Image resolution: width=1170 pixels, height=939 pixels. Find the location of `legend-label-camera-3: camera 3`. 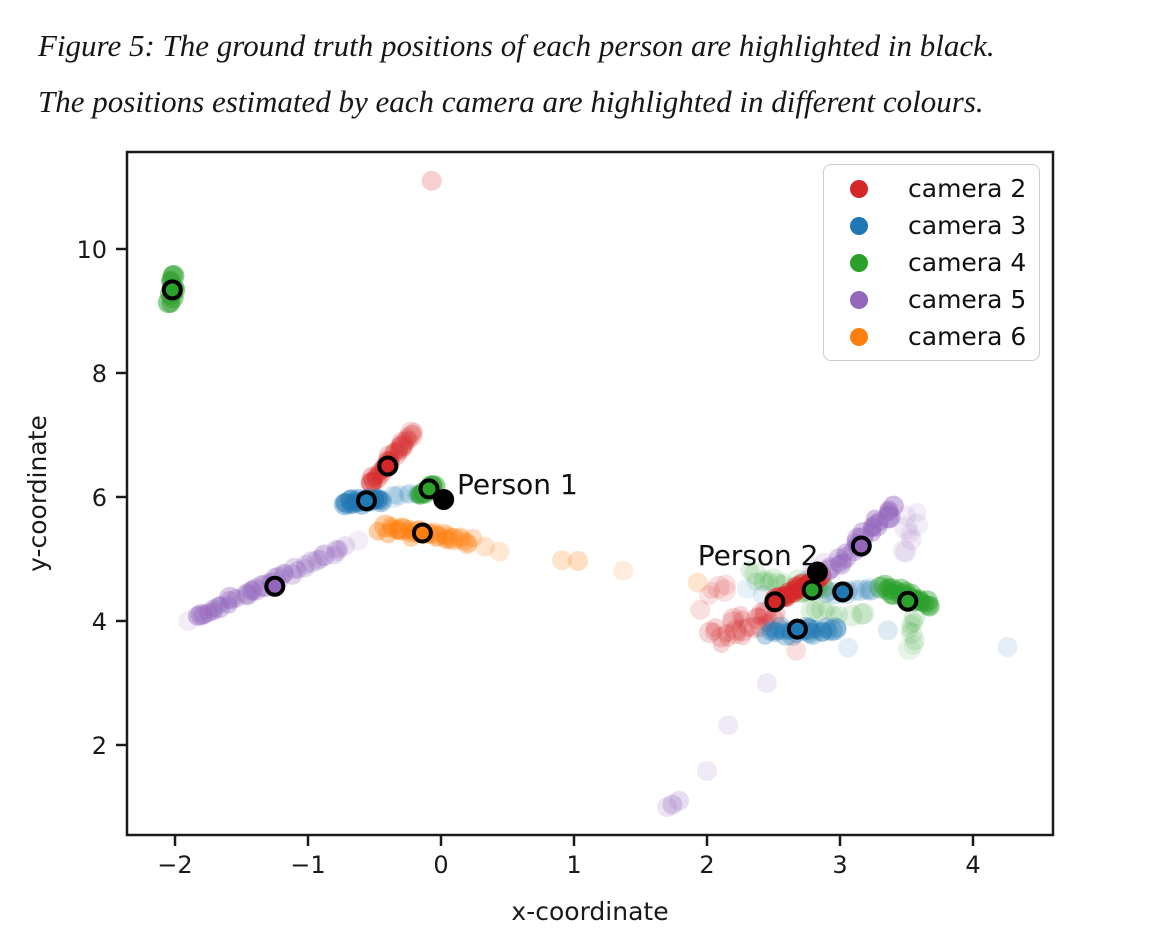

legend-label-camera-3: camera 3 is located at coordinates (967, 225).